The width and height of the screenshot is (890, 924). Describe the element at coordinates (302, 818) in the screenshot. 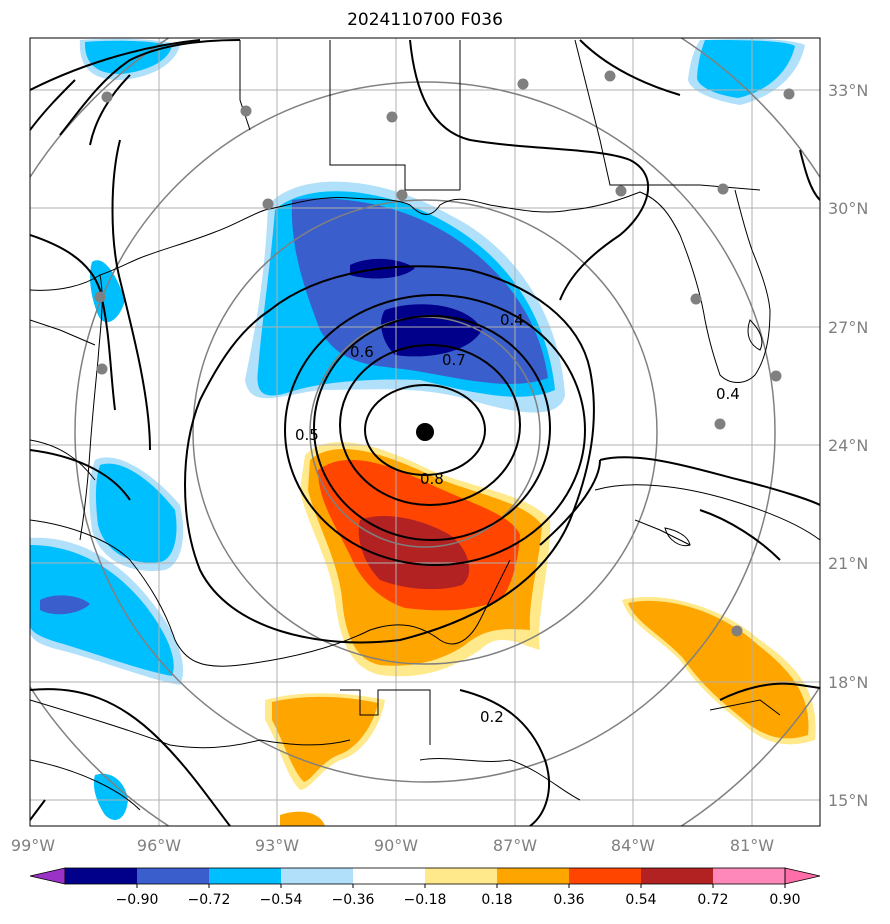

I see `orange-bottom` at that location.